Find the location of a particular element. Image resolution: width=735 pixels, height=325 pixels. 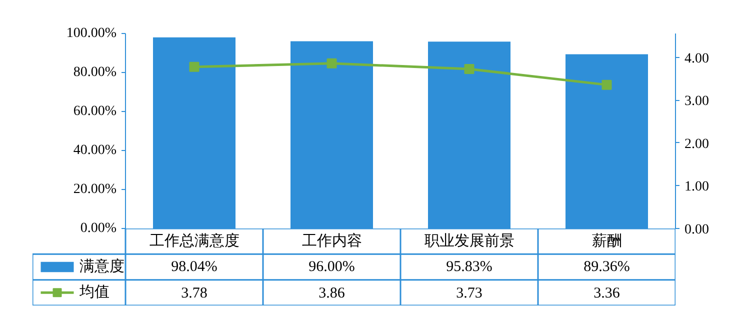

x-tick-label: 薪酬 is located at coordinates (607, 241).